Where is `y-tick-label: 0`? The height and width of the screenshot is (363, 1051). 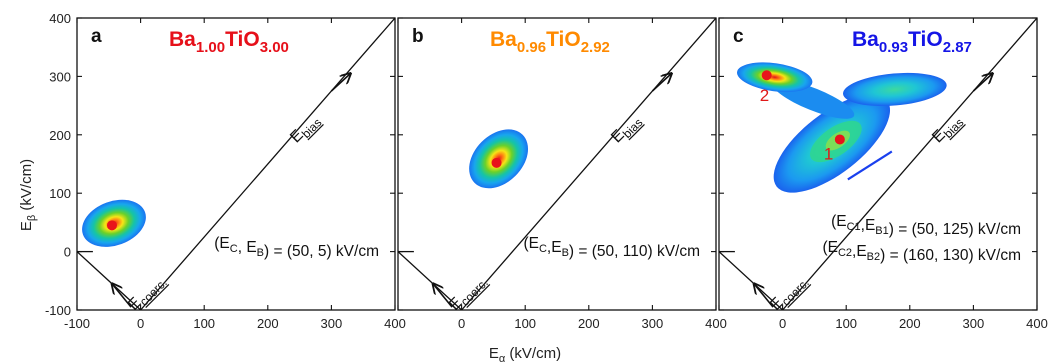
y-tick-label: 0 is located at coordinates (67, 252).